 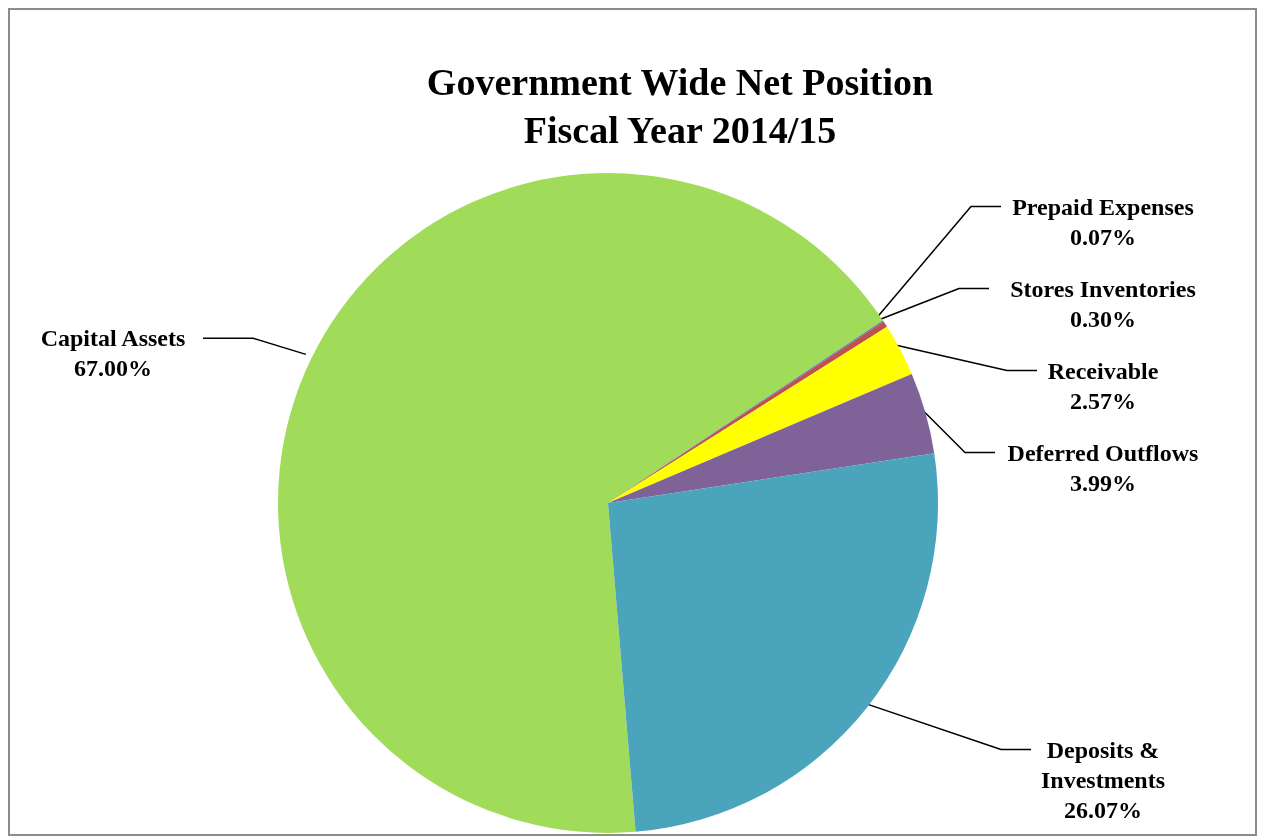 What do you see at coordinates (1103, 764) in the screenshot?
I see `slice-label: Deposits & Investments` at bounding box center [1103, 764].